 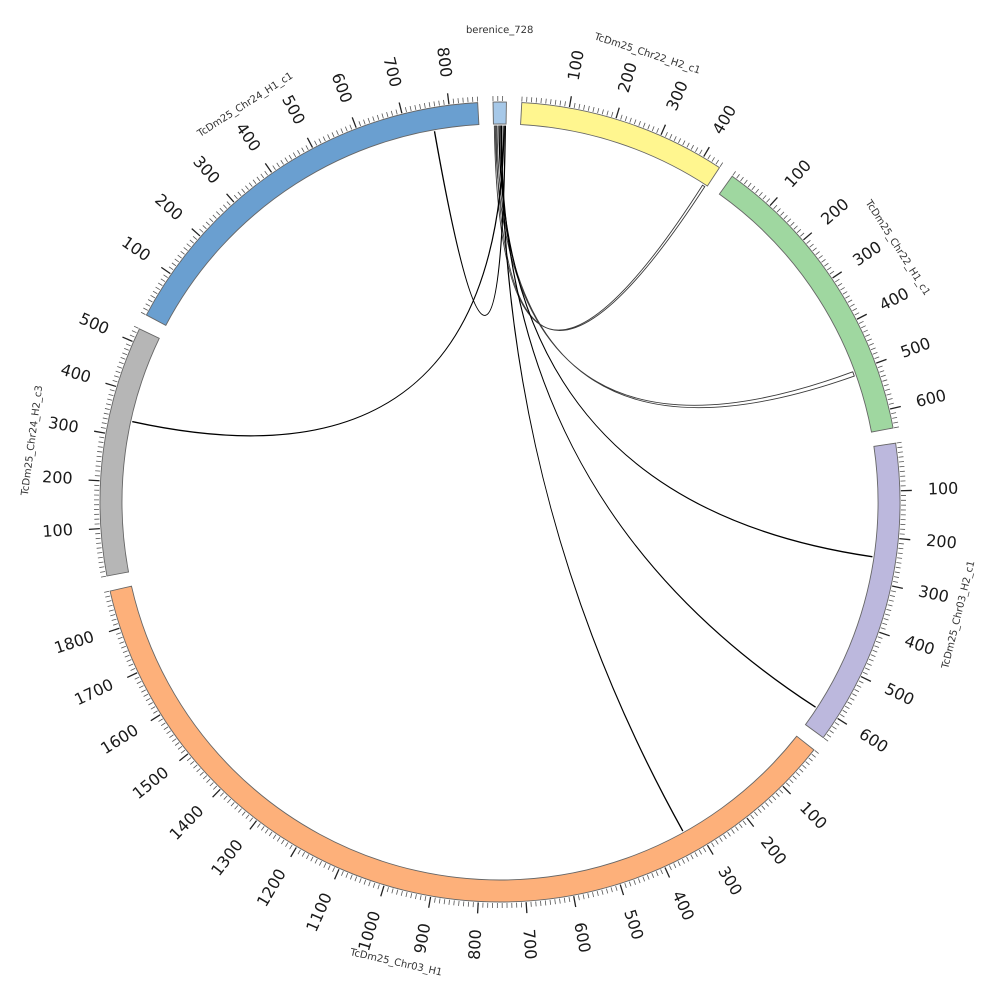 What do you see at coordinates (186, 822) in the screenshot?
I see `tick-label: 1400` at bounding box center [186, 822].